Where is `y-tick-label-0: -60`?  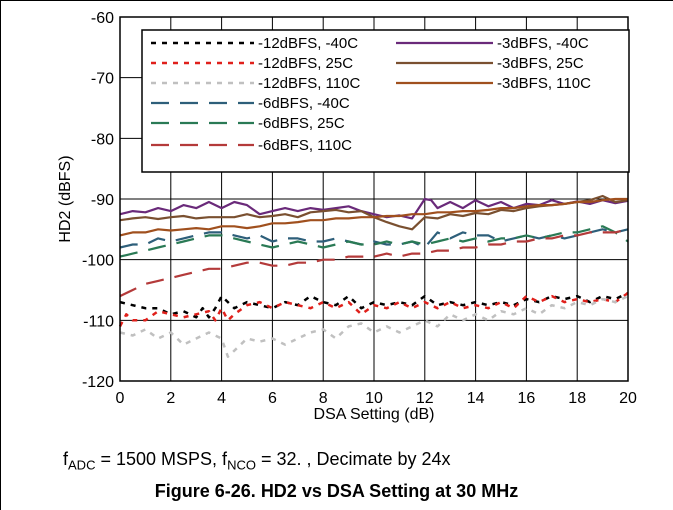 y-tick-label-0: -60 is located at coordinates (102, 18).